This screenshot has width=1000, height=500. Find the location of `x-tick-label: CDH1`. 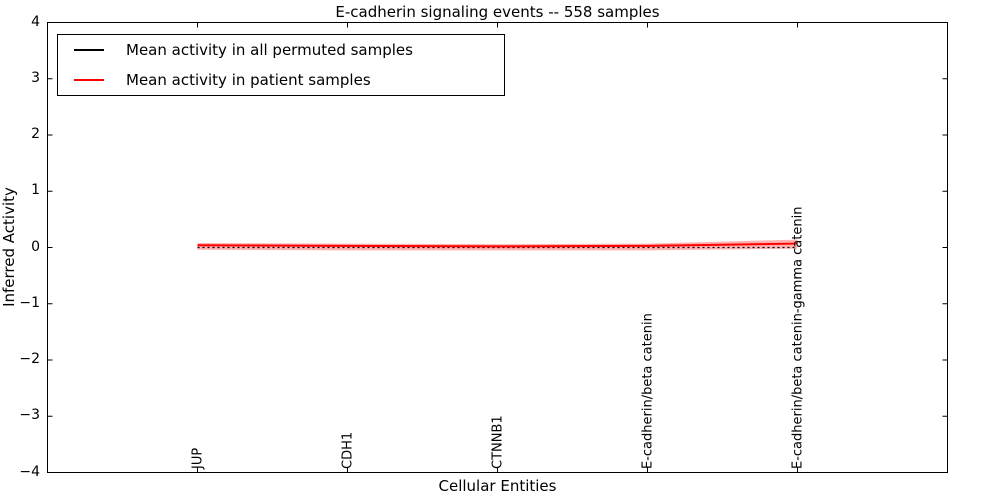

x-tick-label: CDH1 is located at coordinates (348, 450).